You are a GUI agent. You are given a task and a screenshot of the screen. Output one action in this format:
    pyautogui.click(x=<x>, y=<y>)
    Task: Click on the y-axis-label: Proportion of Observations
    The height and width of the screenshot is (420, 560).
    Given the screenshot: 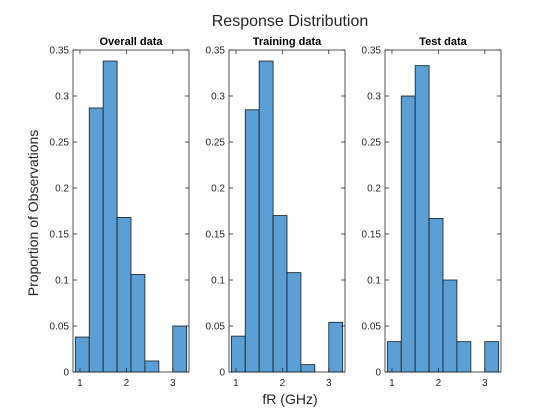 What is the action you would take?
    pyautogui.click(x=33, y=213)
    